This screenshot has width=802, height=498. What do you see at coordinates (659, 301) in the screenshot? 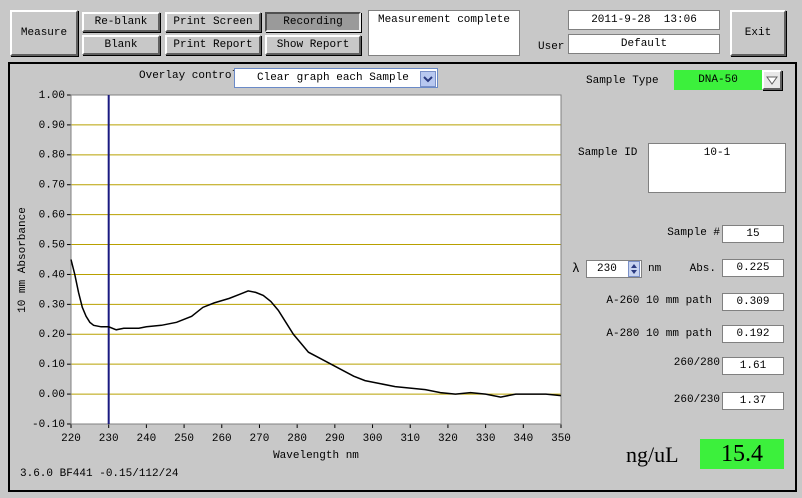
I see `a260-label: A-260 10 mm path` at bounding box center [659, 301].